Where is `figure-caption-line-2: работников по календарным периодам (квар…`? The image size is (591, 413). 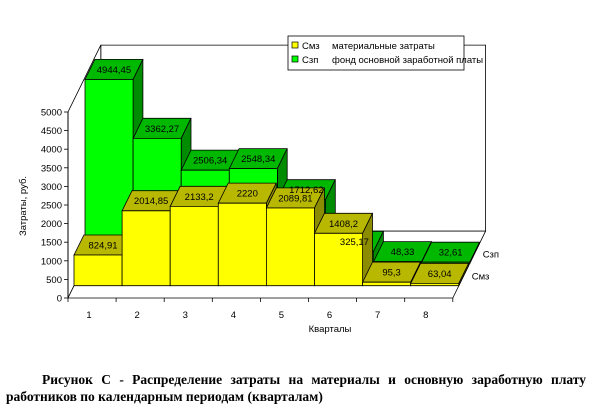
figure-caption-line-2: работников по календарным периодам (квар… is located at coordinates (164, 396).